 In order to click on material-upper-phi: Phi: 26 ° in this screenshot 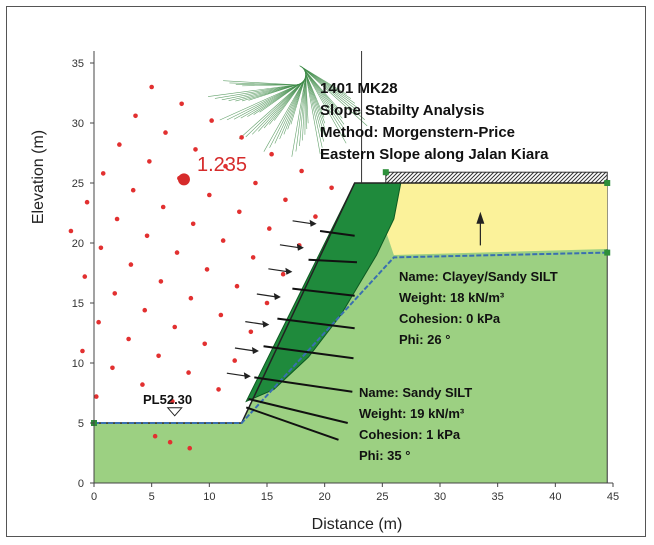, I will do `click(424, 339)`.